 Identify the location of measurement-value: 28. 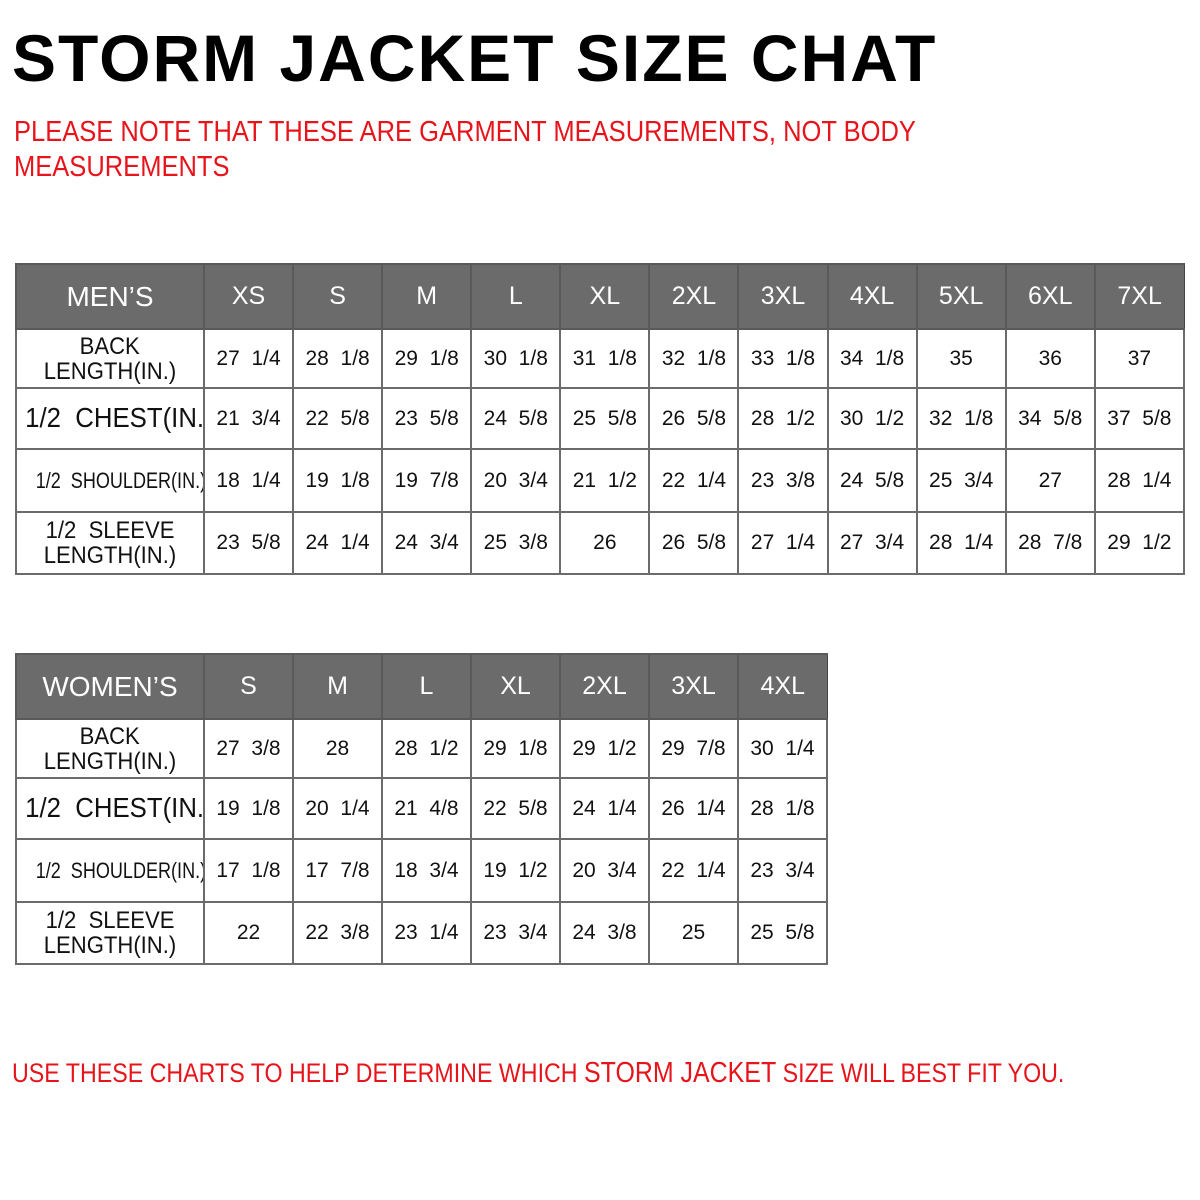
(337, 748).